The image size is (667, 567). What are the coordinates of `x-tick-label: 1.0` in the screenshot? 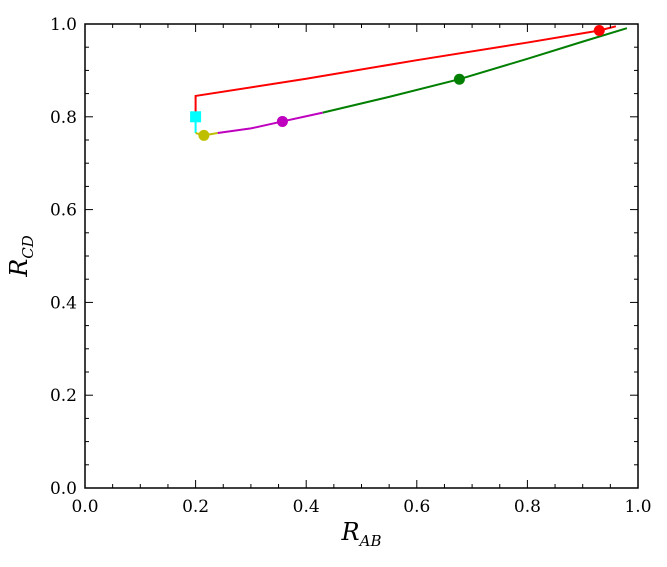 It's located at (637, 507).